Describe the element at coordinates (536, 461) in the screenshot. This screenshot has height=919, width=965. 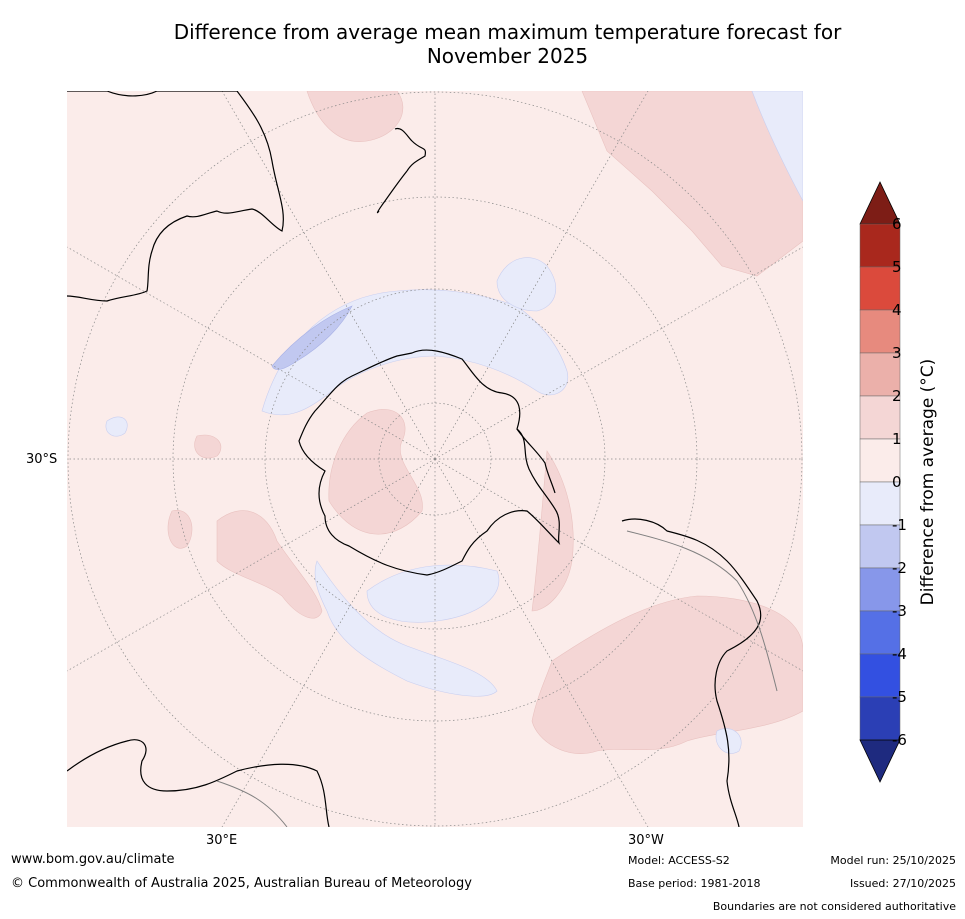
I see `antarctic-peninsula-coast` at that location.